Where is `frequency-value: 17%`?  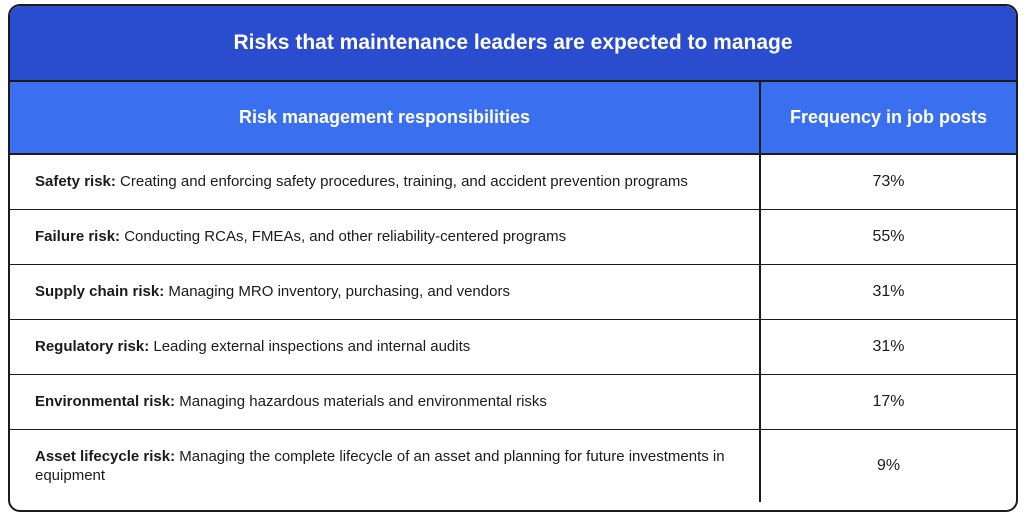
frequency-value: 17% is located at coordinates (888, 402).